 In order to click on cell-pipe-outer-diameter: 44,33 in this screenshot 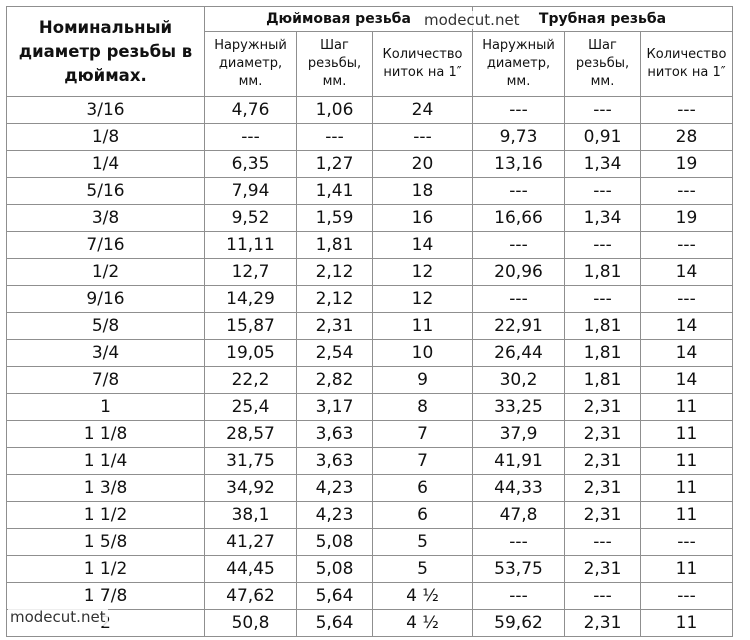, I will do `click(518, 488)`.